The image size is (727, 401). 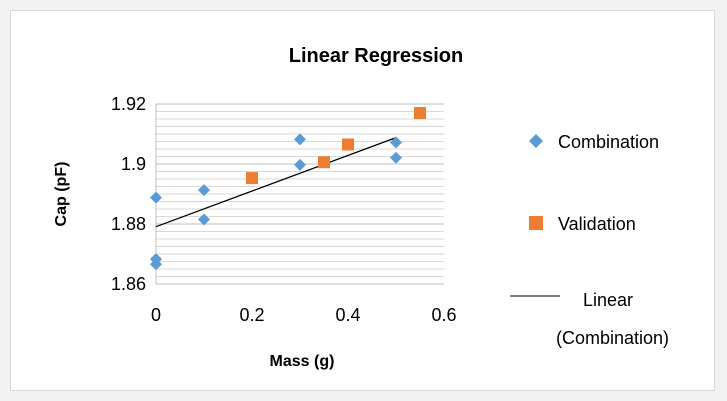 I want to click on x-tick-label: 0, so click(x=156, y=315).